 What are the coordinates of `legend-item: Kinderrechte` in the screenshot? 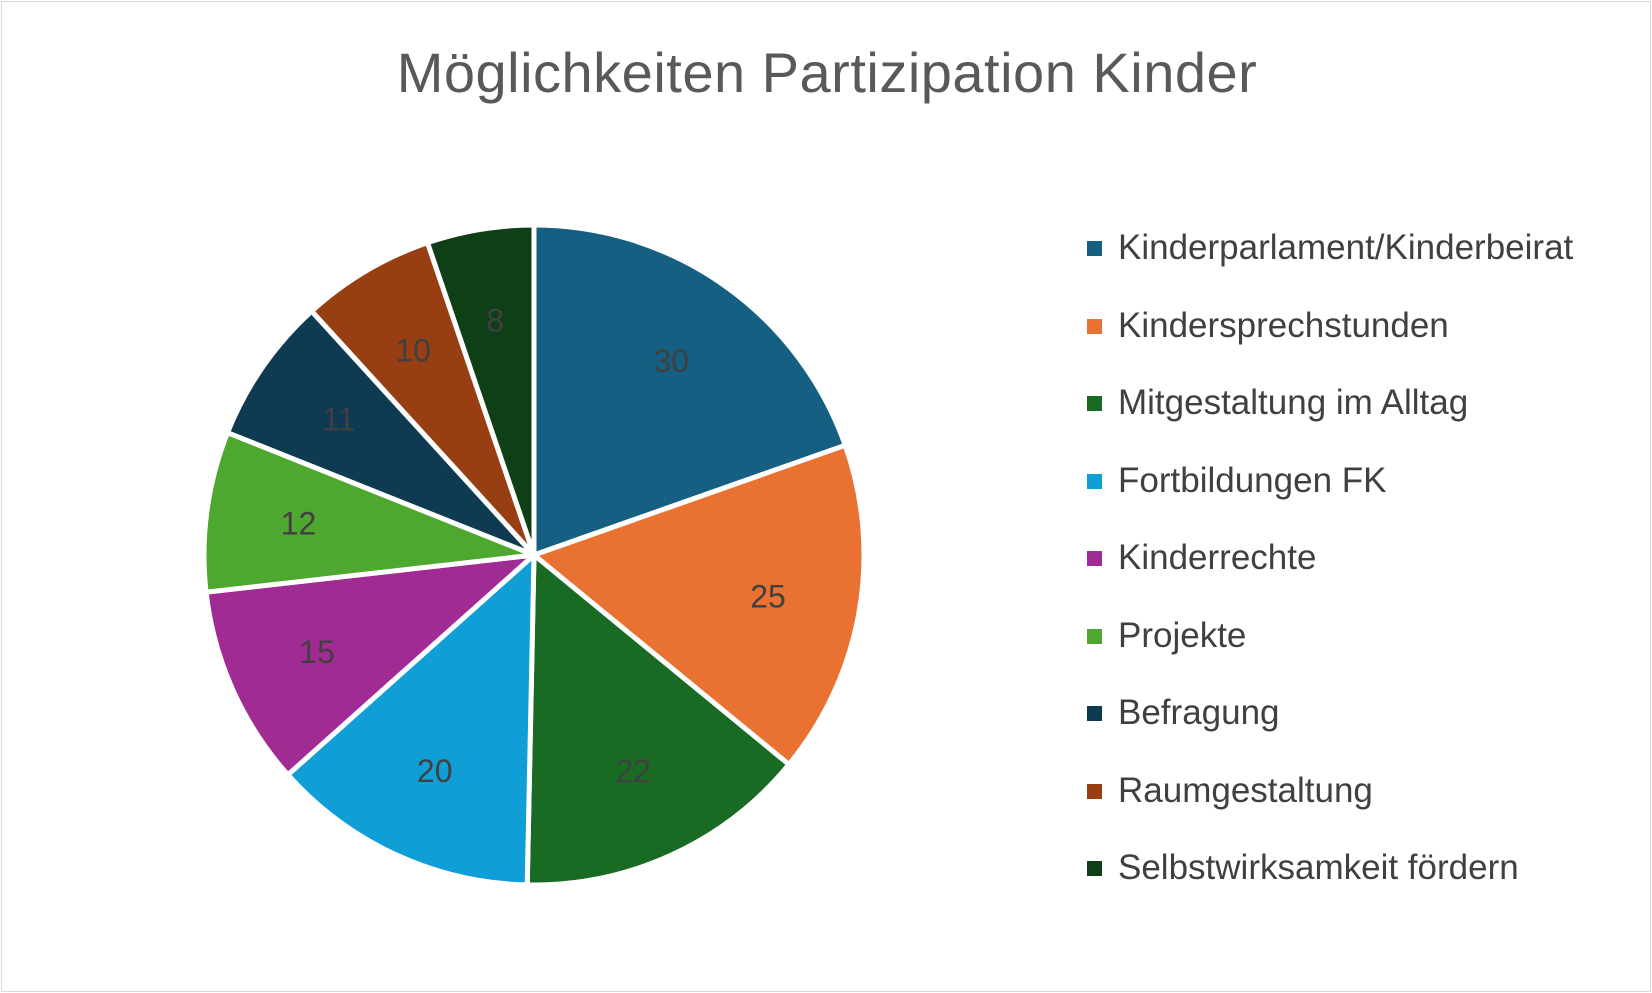 It's located at (1367, 573).